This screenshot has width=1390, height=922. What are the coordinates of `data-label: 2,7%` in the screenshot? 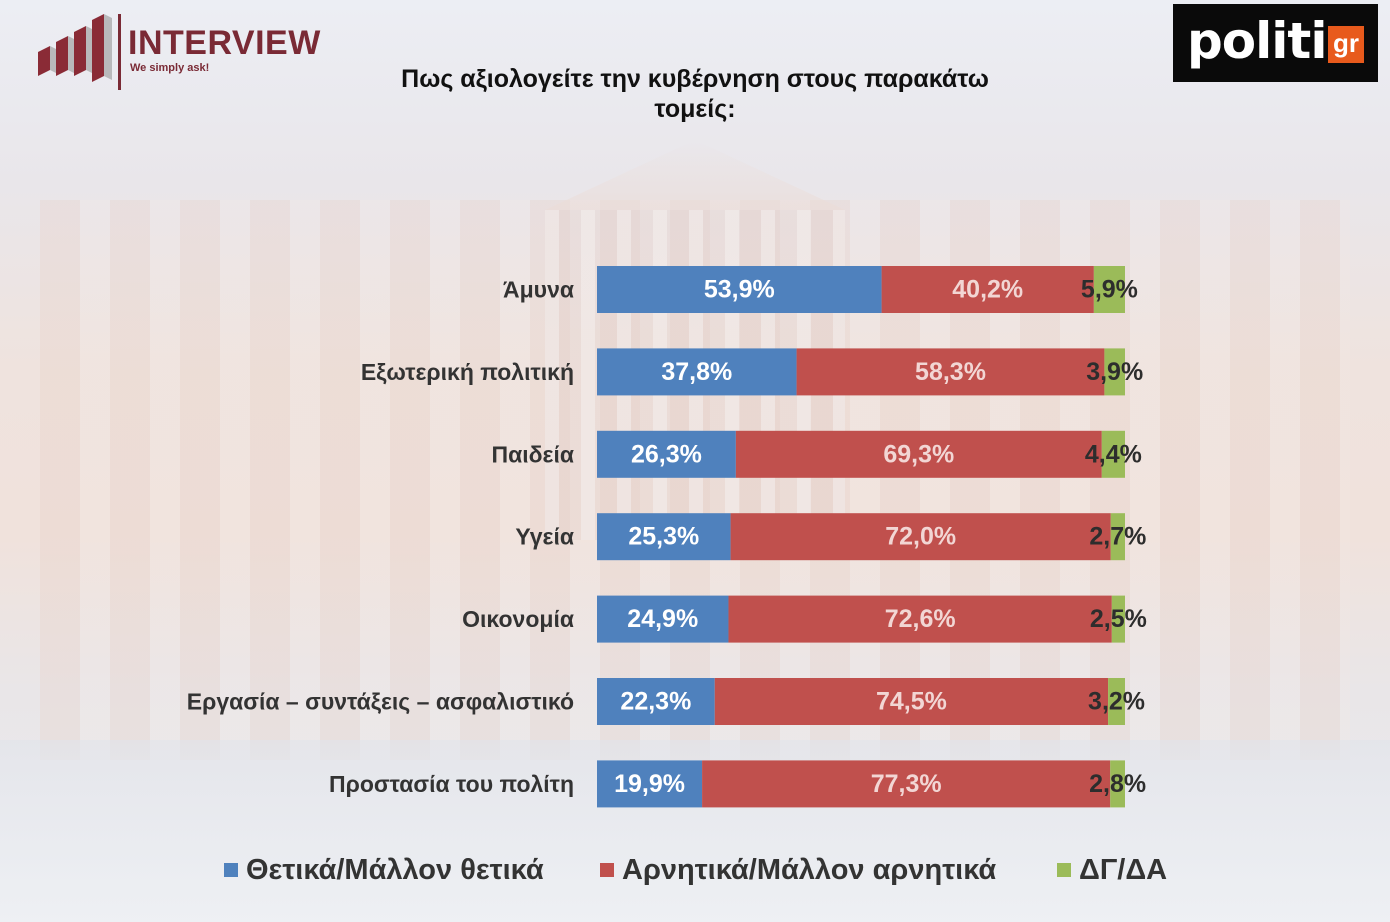 It's located at (1117, 537).